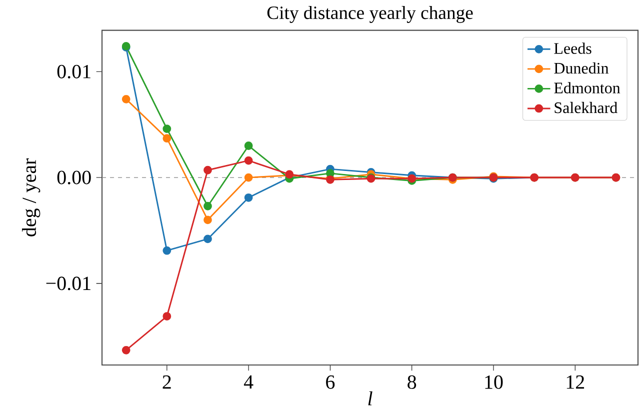 The image size is (641, 420). What do you see at coordinates (370, 398) in the screenshot?
I see `x-axis-title: l` at bounding box center [370, 398].